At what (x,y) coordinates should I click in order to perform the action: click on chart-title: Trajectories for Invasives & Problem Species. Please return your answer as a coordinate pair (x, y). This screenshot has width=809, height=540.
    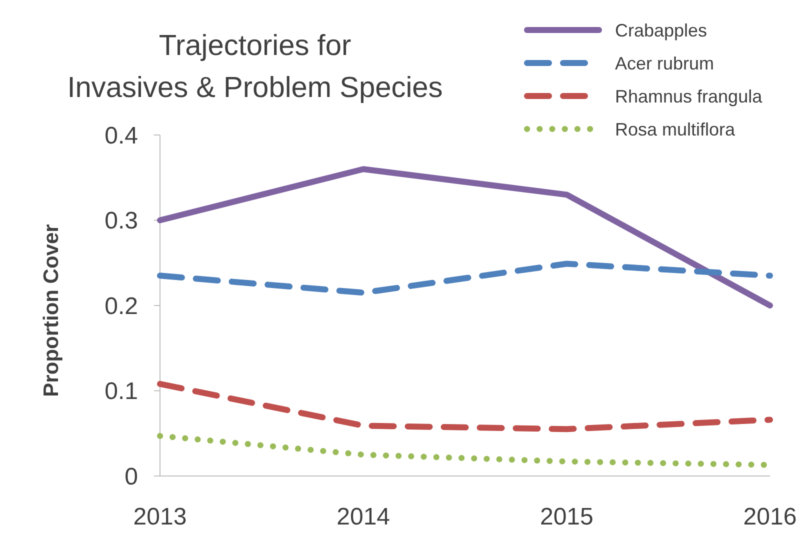
    Looking at the image, I should click on (255, 67).